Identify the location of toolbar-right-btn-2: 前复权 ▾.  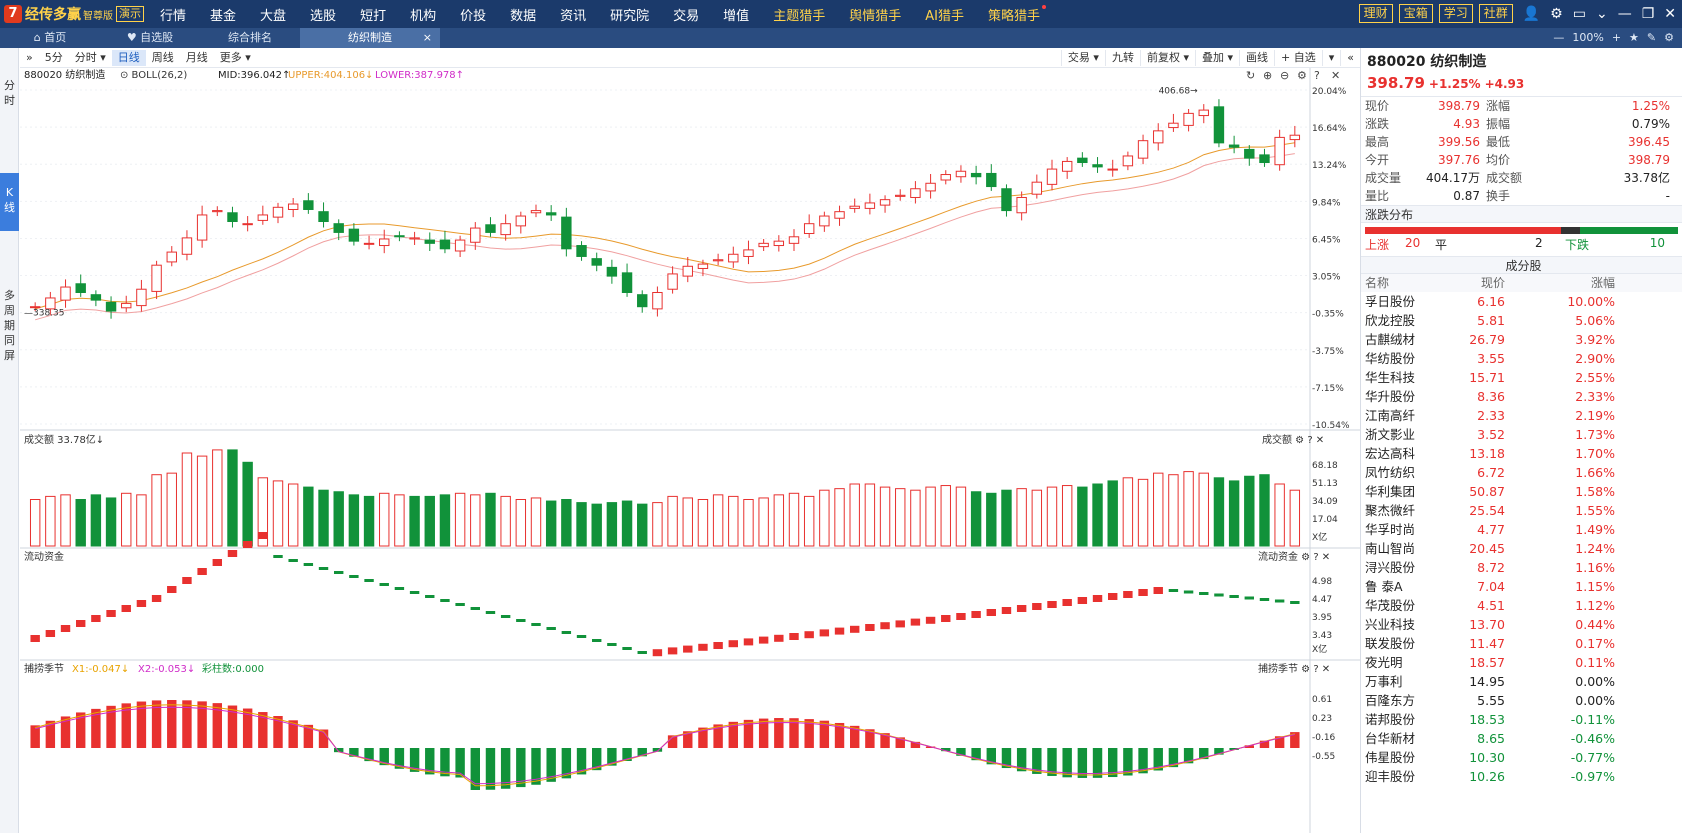
(1167, 57).